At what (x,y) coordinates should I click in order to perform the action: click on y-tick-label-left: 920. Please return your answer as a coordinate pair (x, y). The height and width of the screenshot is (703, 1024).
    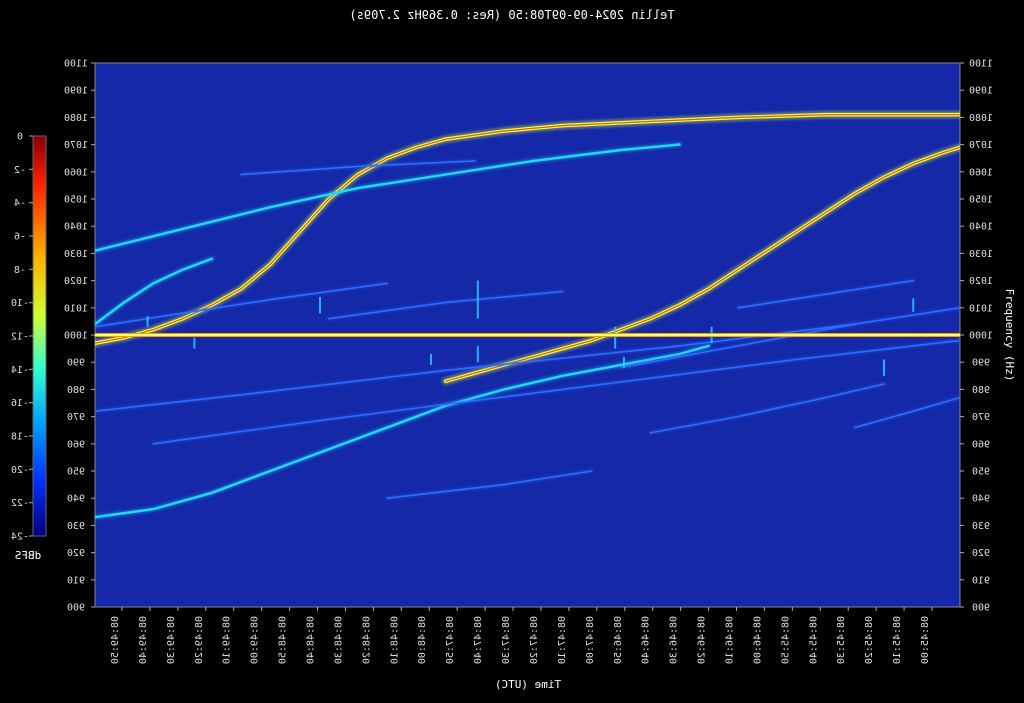
    Looking at the image, I should click on (76, 553).